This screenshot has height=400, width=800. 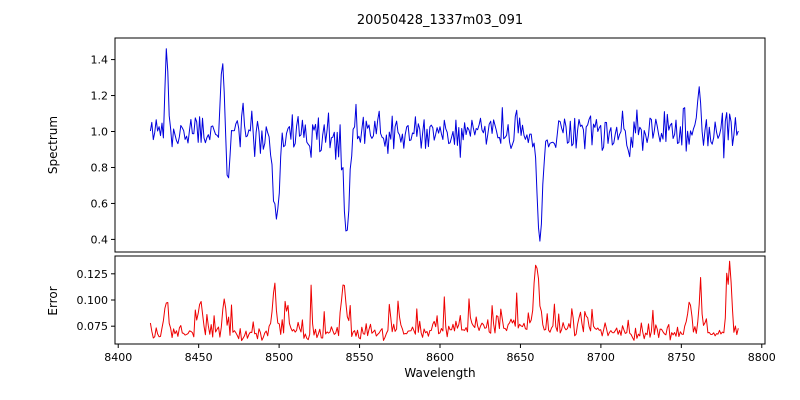 What do you see at coordinates (100, 96) in the screenshot?
I see `y-tick-label: 1.2` at bounding box center [100, 96].